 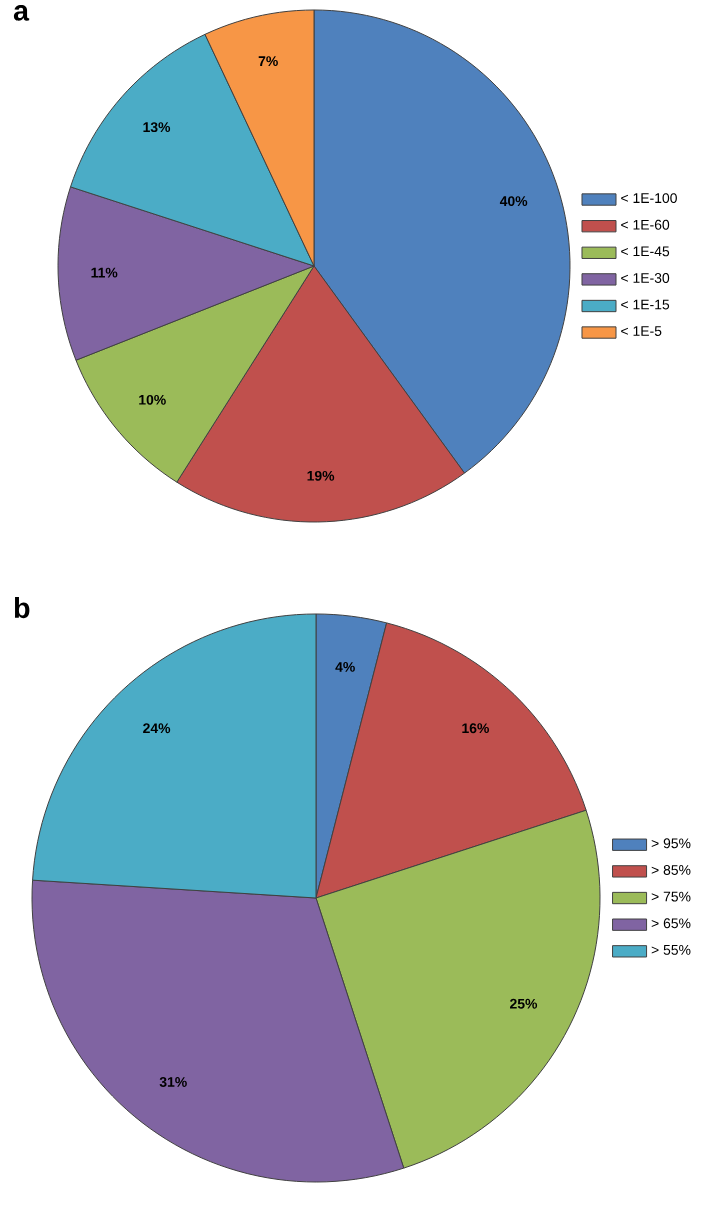 I want to click on chart-title: a, so click(x=21, y=13).